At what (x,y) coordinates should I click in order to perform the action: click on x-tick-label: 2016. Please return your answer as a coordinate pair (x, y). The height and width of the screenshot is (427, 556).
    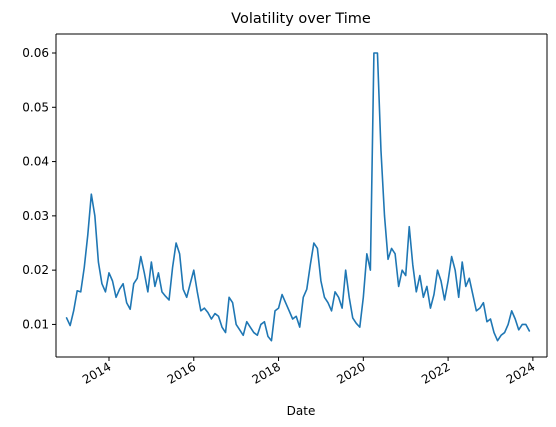
    Looking at the image, I should click on (181, 372).